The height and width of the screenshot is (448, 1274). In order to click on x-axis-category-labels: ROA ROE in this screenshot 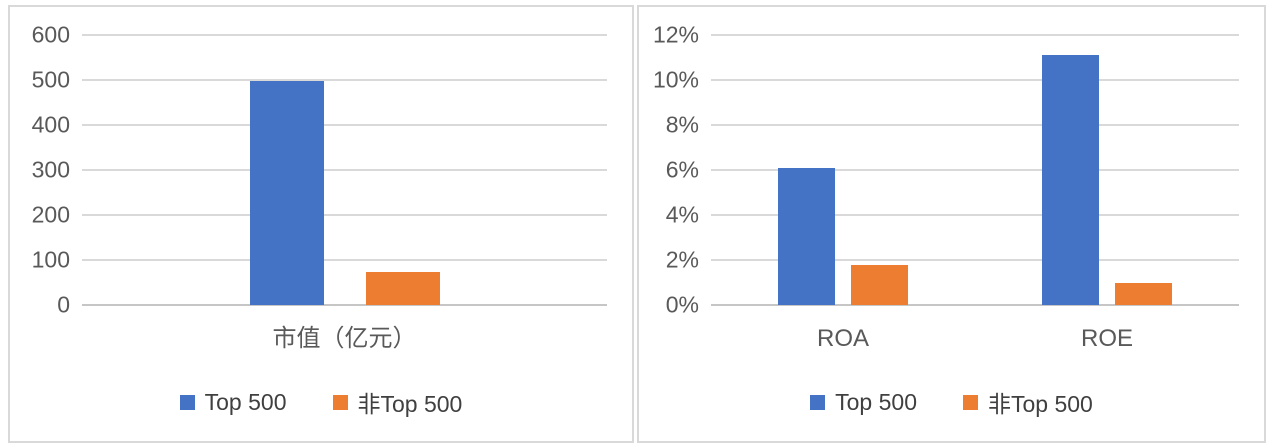, I will do `click(975, 339)`.